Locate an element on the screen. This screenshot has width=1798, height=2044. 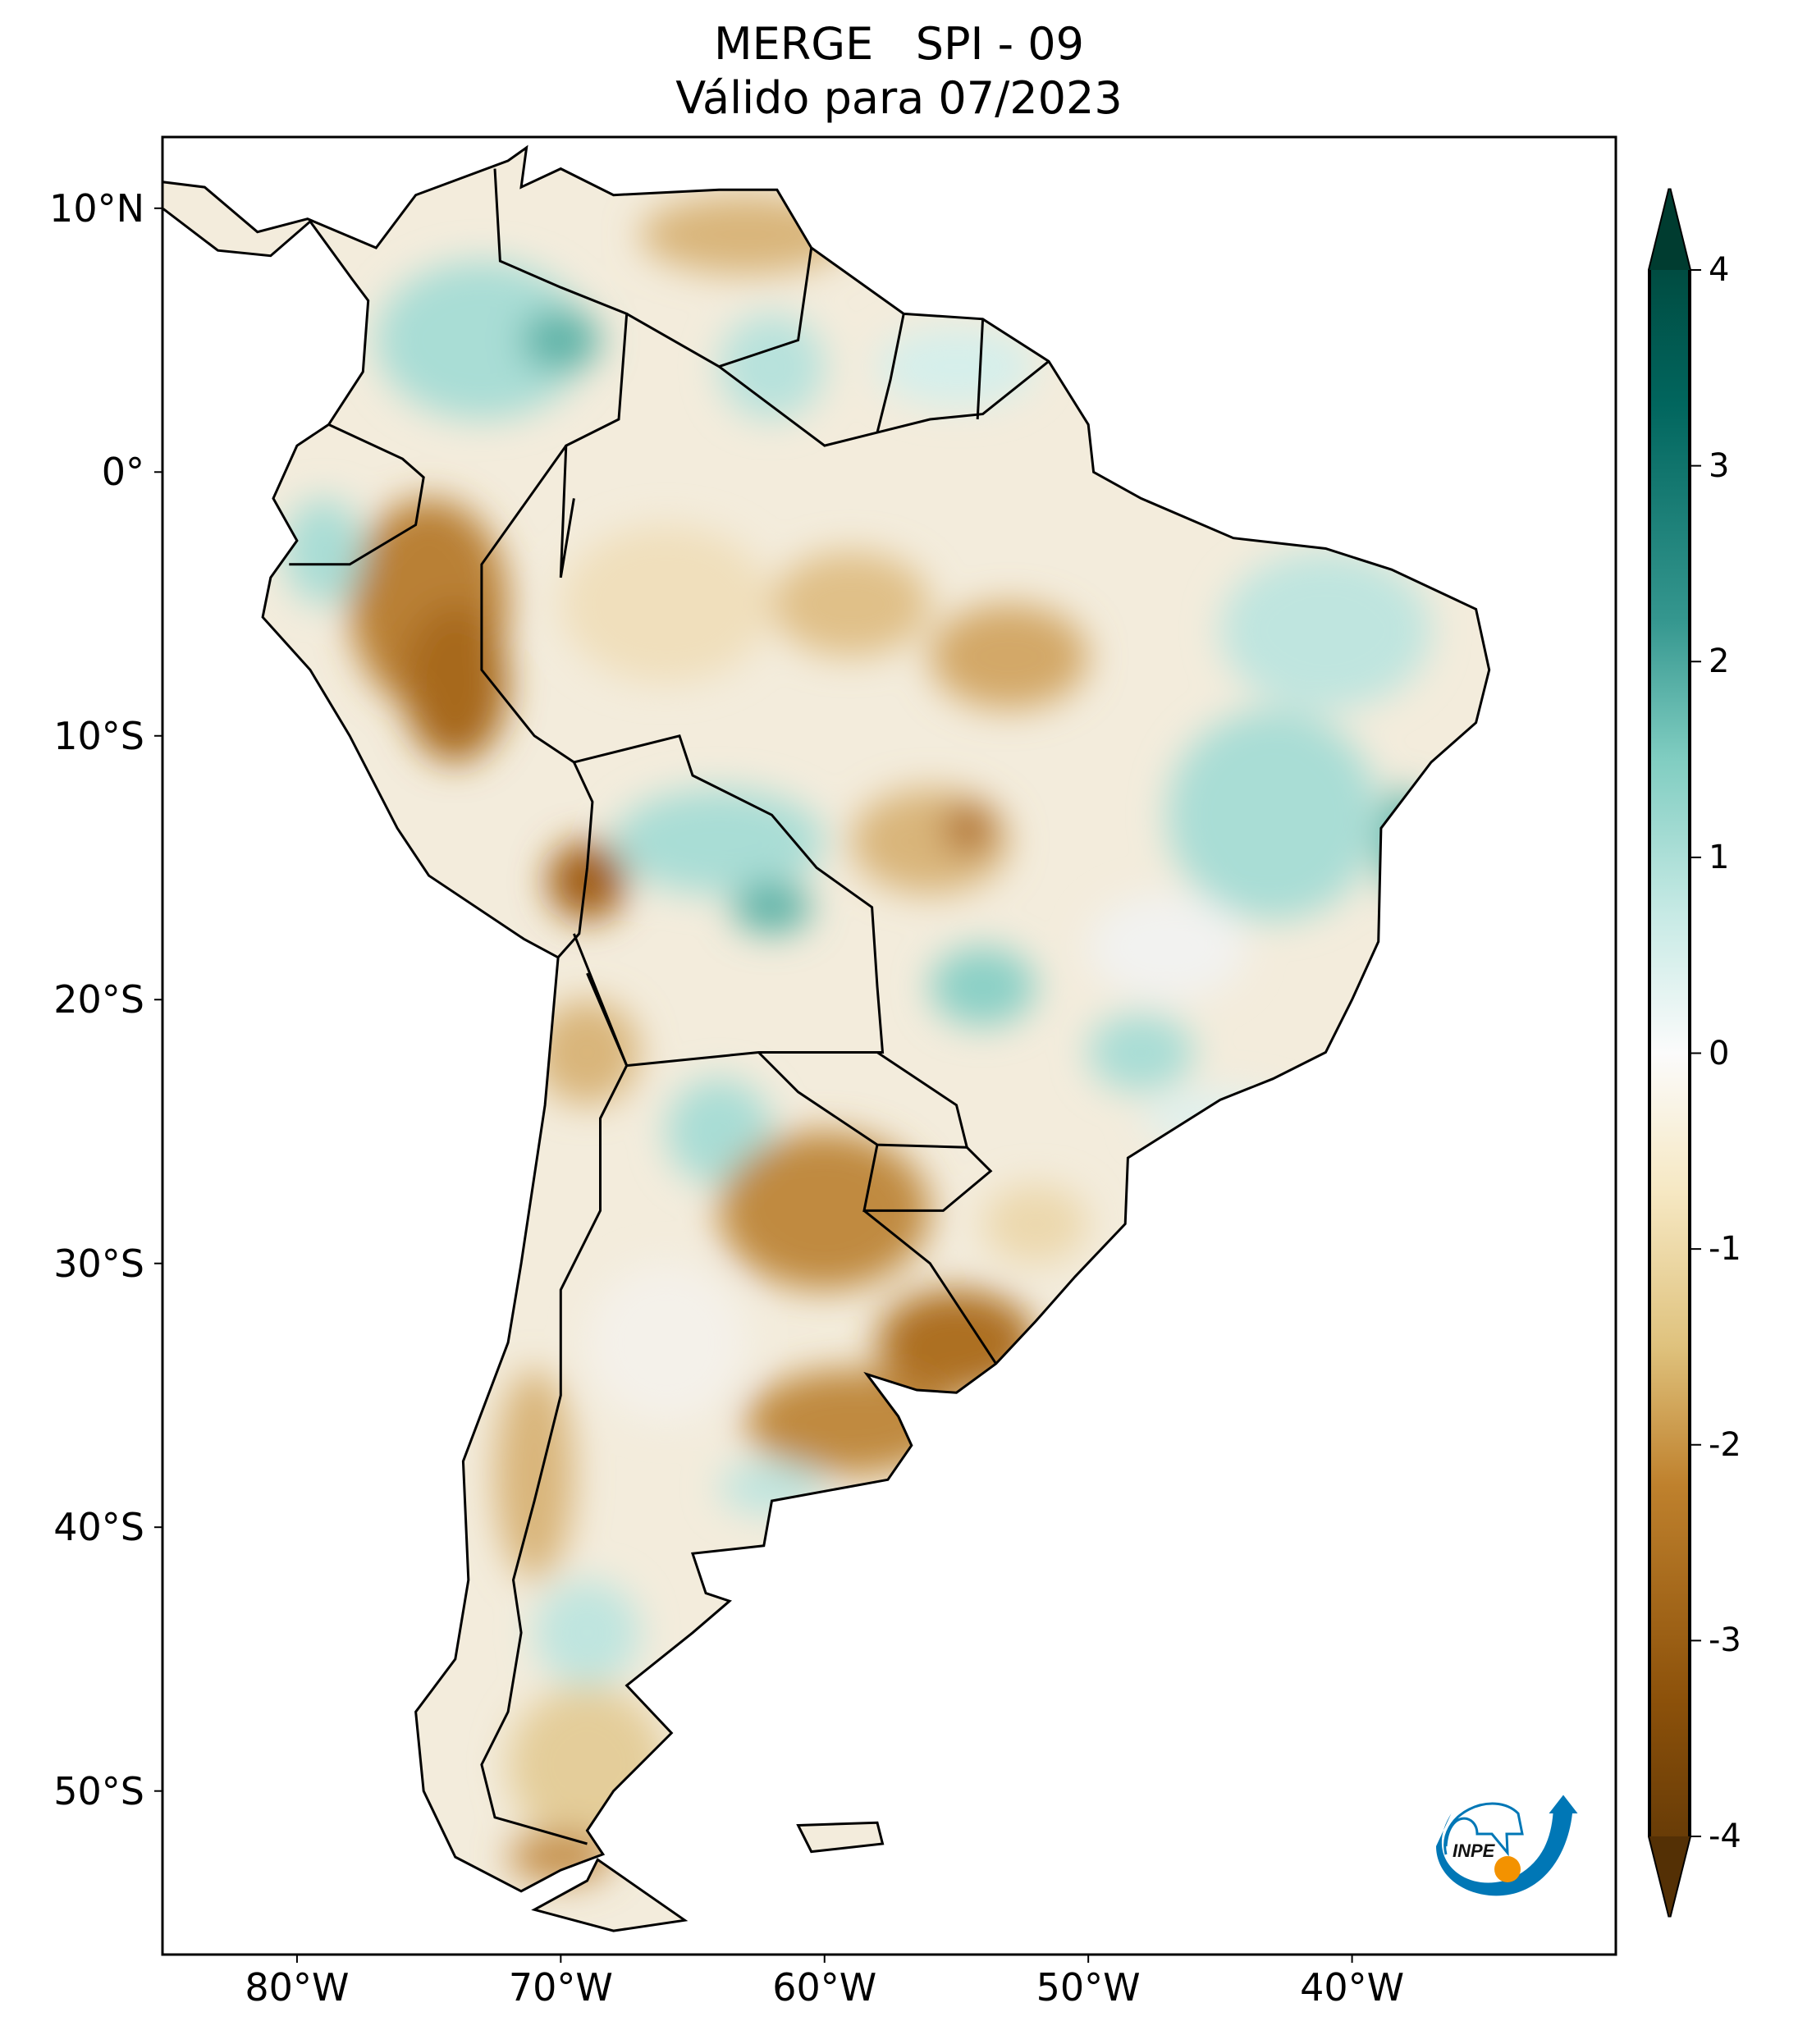
lon-tick-label: 70°W is located at coordinates (560, 1988).